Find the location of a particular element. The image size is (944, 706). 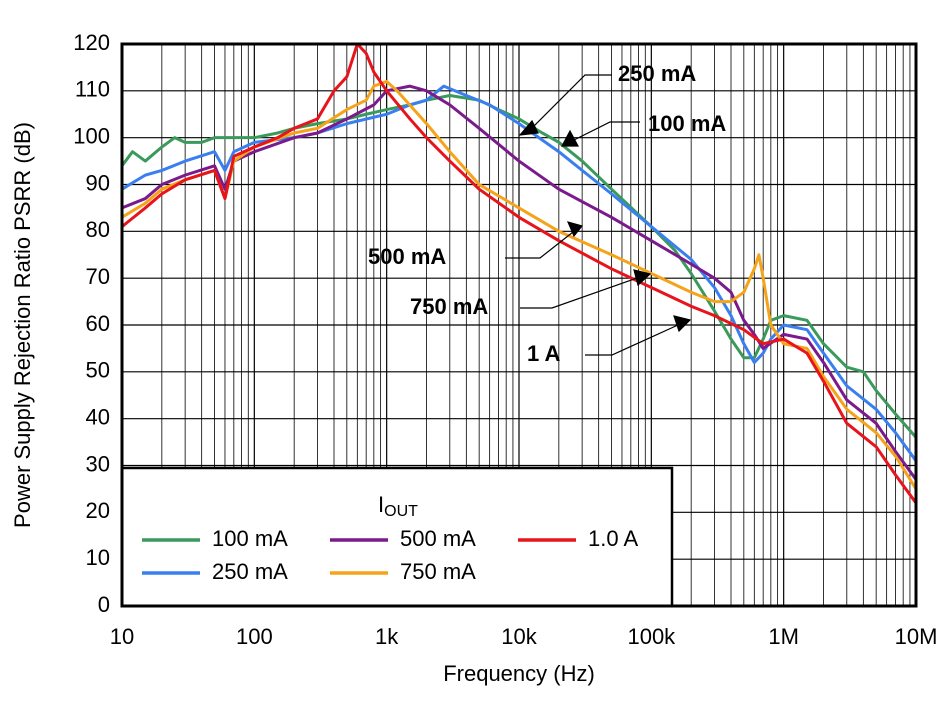

legend-title-sub: OUT is located at coordinates (401, 511).